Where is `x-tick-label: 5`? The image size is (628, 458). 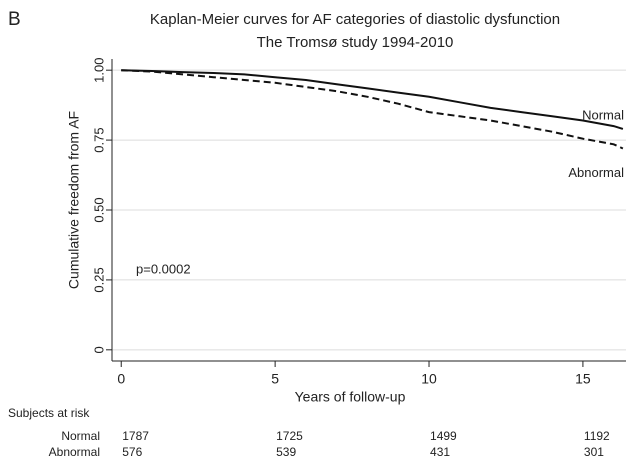
x-tick-label: 5 is located at coordinates (275, 379).